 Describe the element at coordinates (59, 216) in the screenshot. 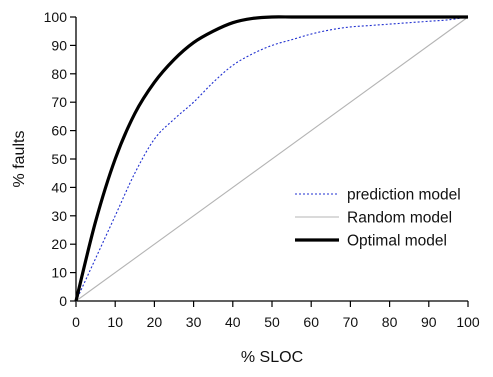

I see `y-tick-label: 30` at that location.